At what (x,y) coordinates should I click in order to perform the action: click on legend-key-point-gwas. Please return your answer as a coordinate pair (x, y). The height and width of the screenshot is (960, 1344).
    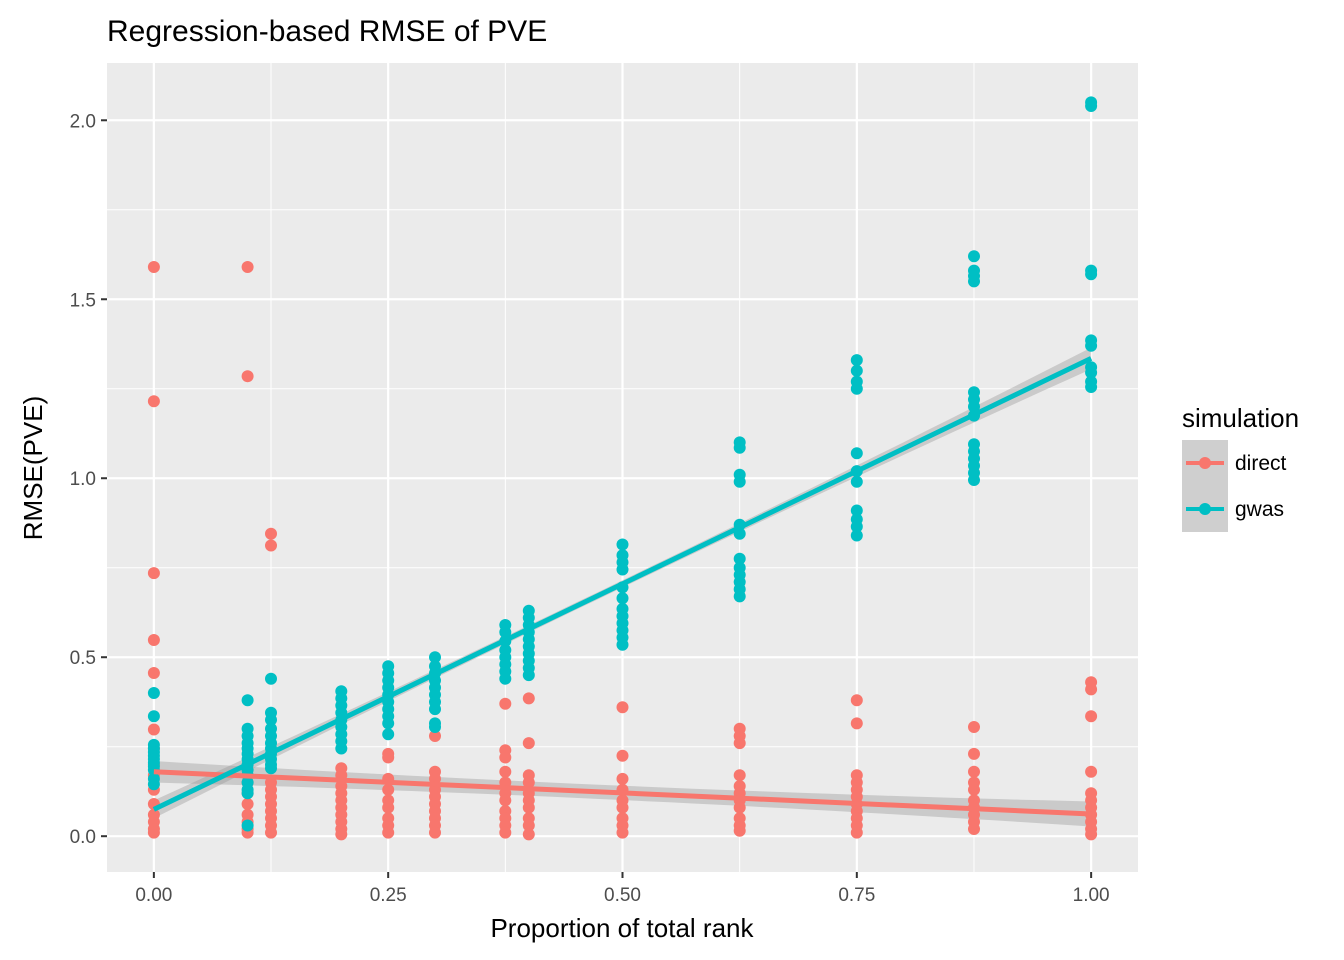
    Looking at the image, I should click on (1205, 509).